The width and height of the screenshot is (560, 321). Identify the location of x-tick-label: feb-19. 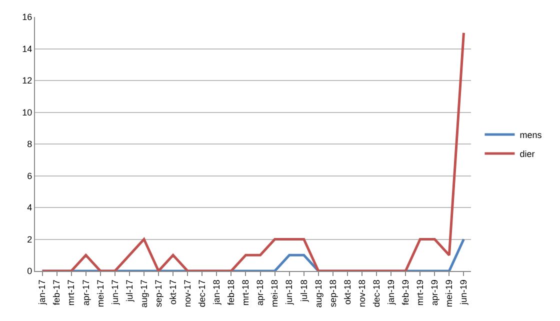
(405, 293).